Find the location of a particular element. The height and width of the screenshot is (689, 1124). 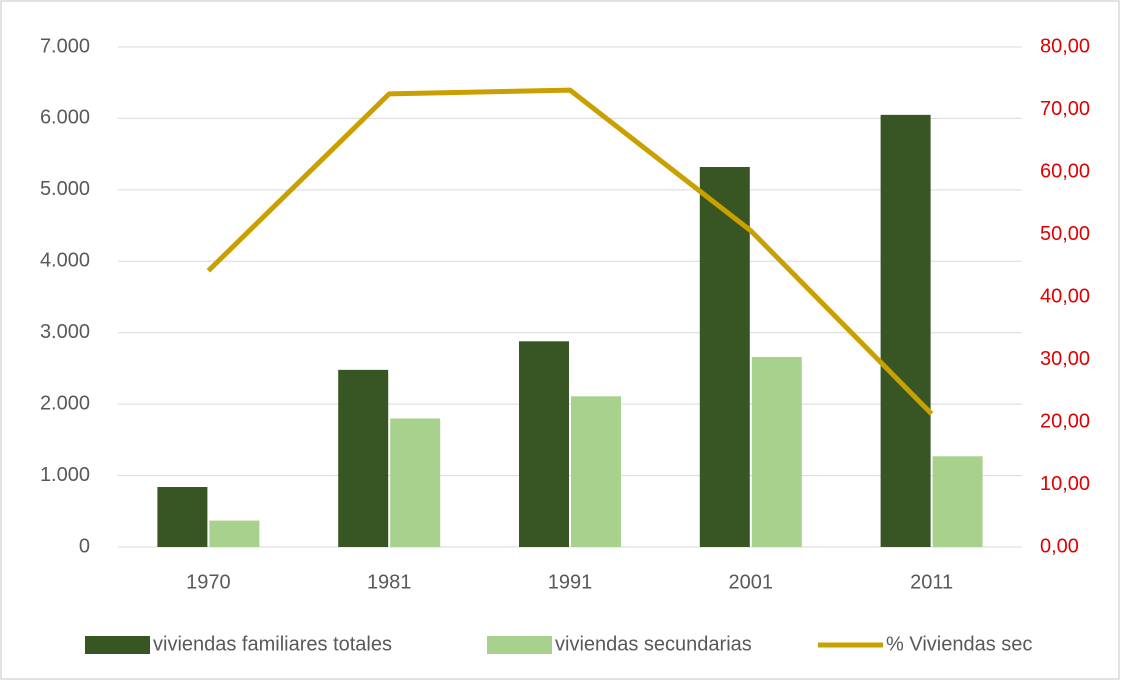

x-tick-label: 2001 is located at coordinates (751, 582).